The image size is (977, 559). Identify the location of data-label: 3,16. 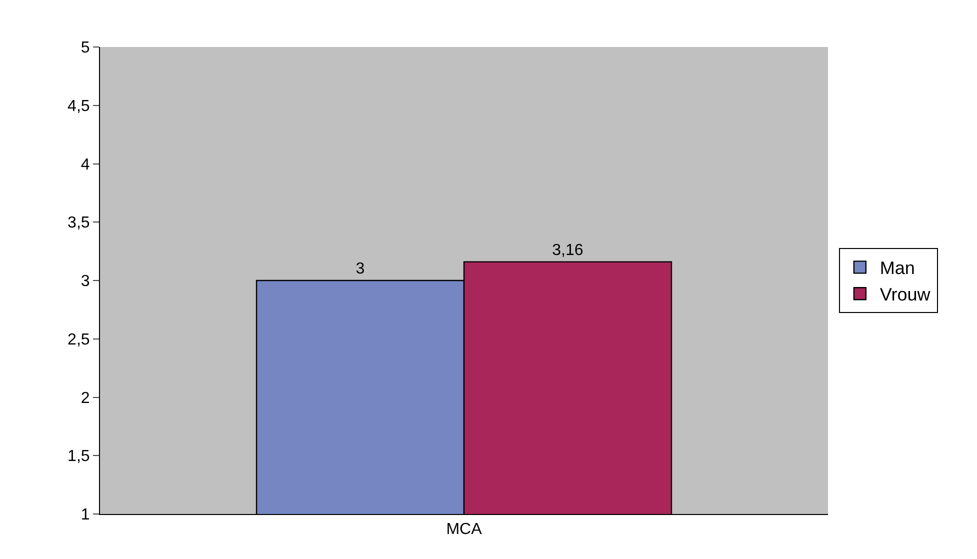
(568, 250).